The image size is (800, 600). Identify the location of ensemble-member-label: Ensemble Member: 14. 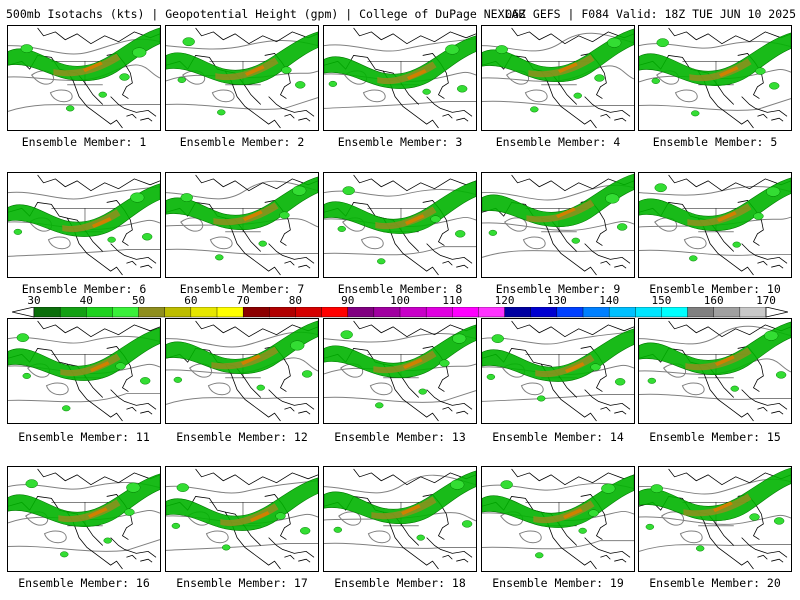
(558, 437).